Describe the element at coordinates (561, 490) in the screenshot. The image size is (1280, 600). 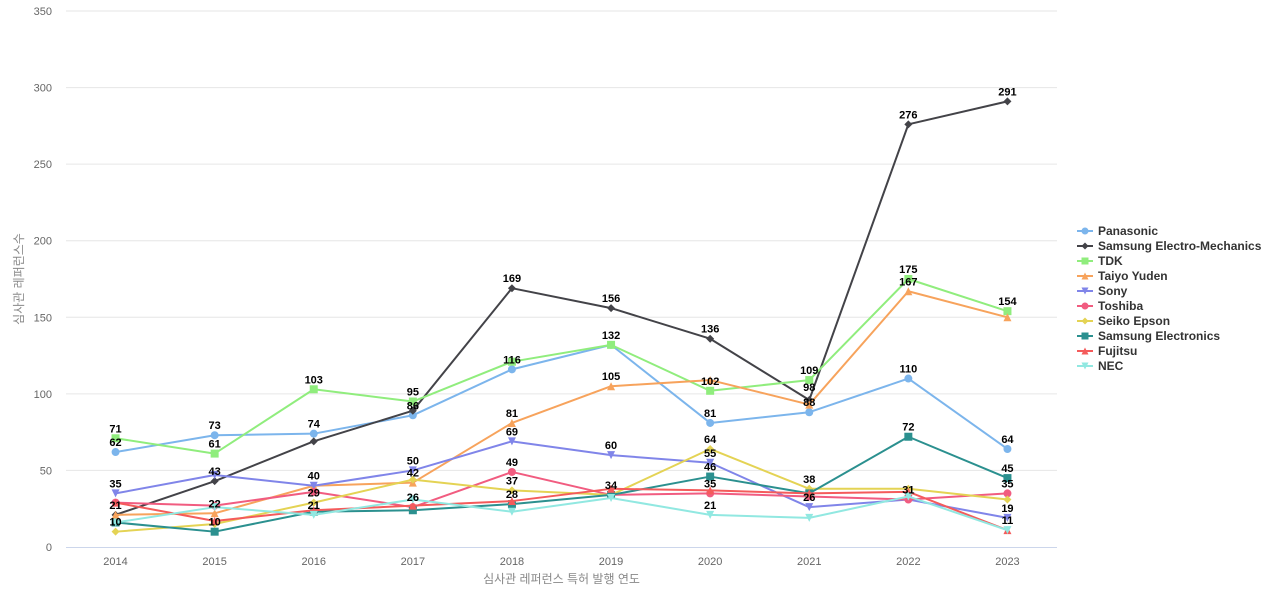
I see `series-seiko-epson` at that location.